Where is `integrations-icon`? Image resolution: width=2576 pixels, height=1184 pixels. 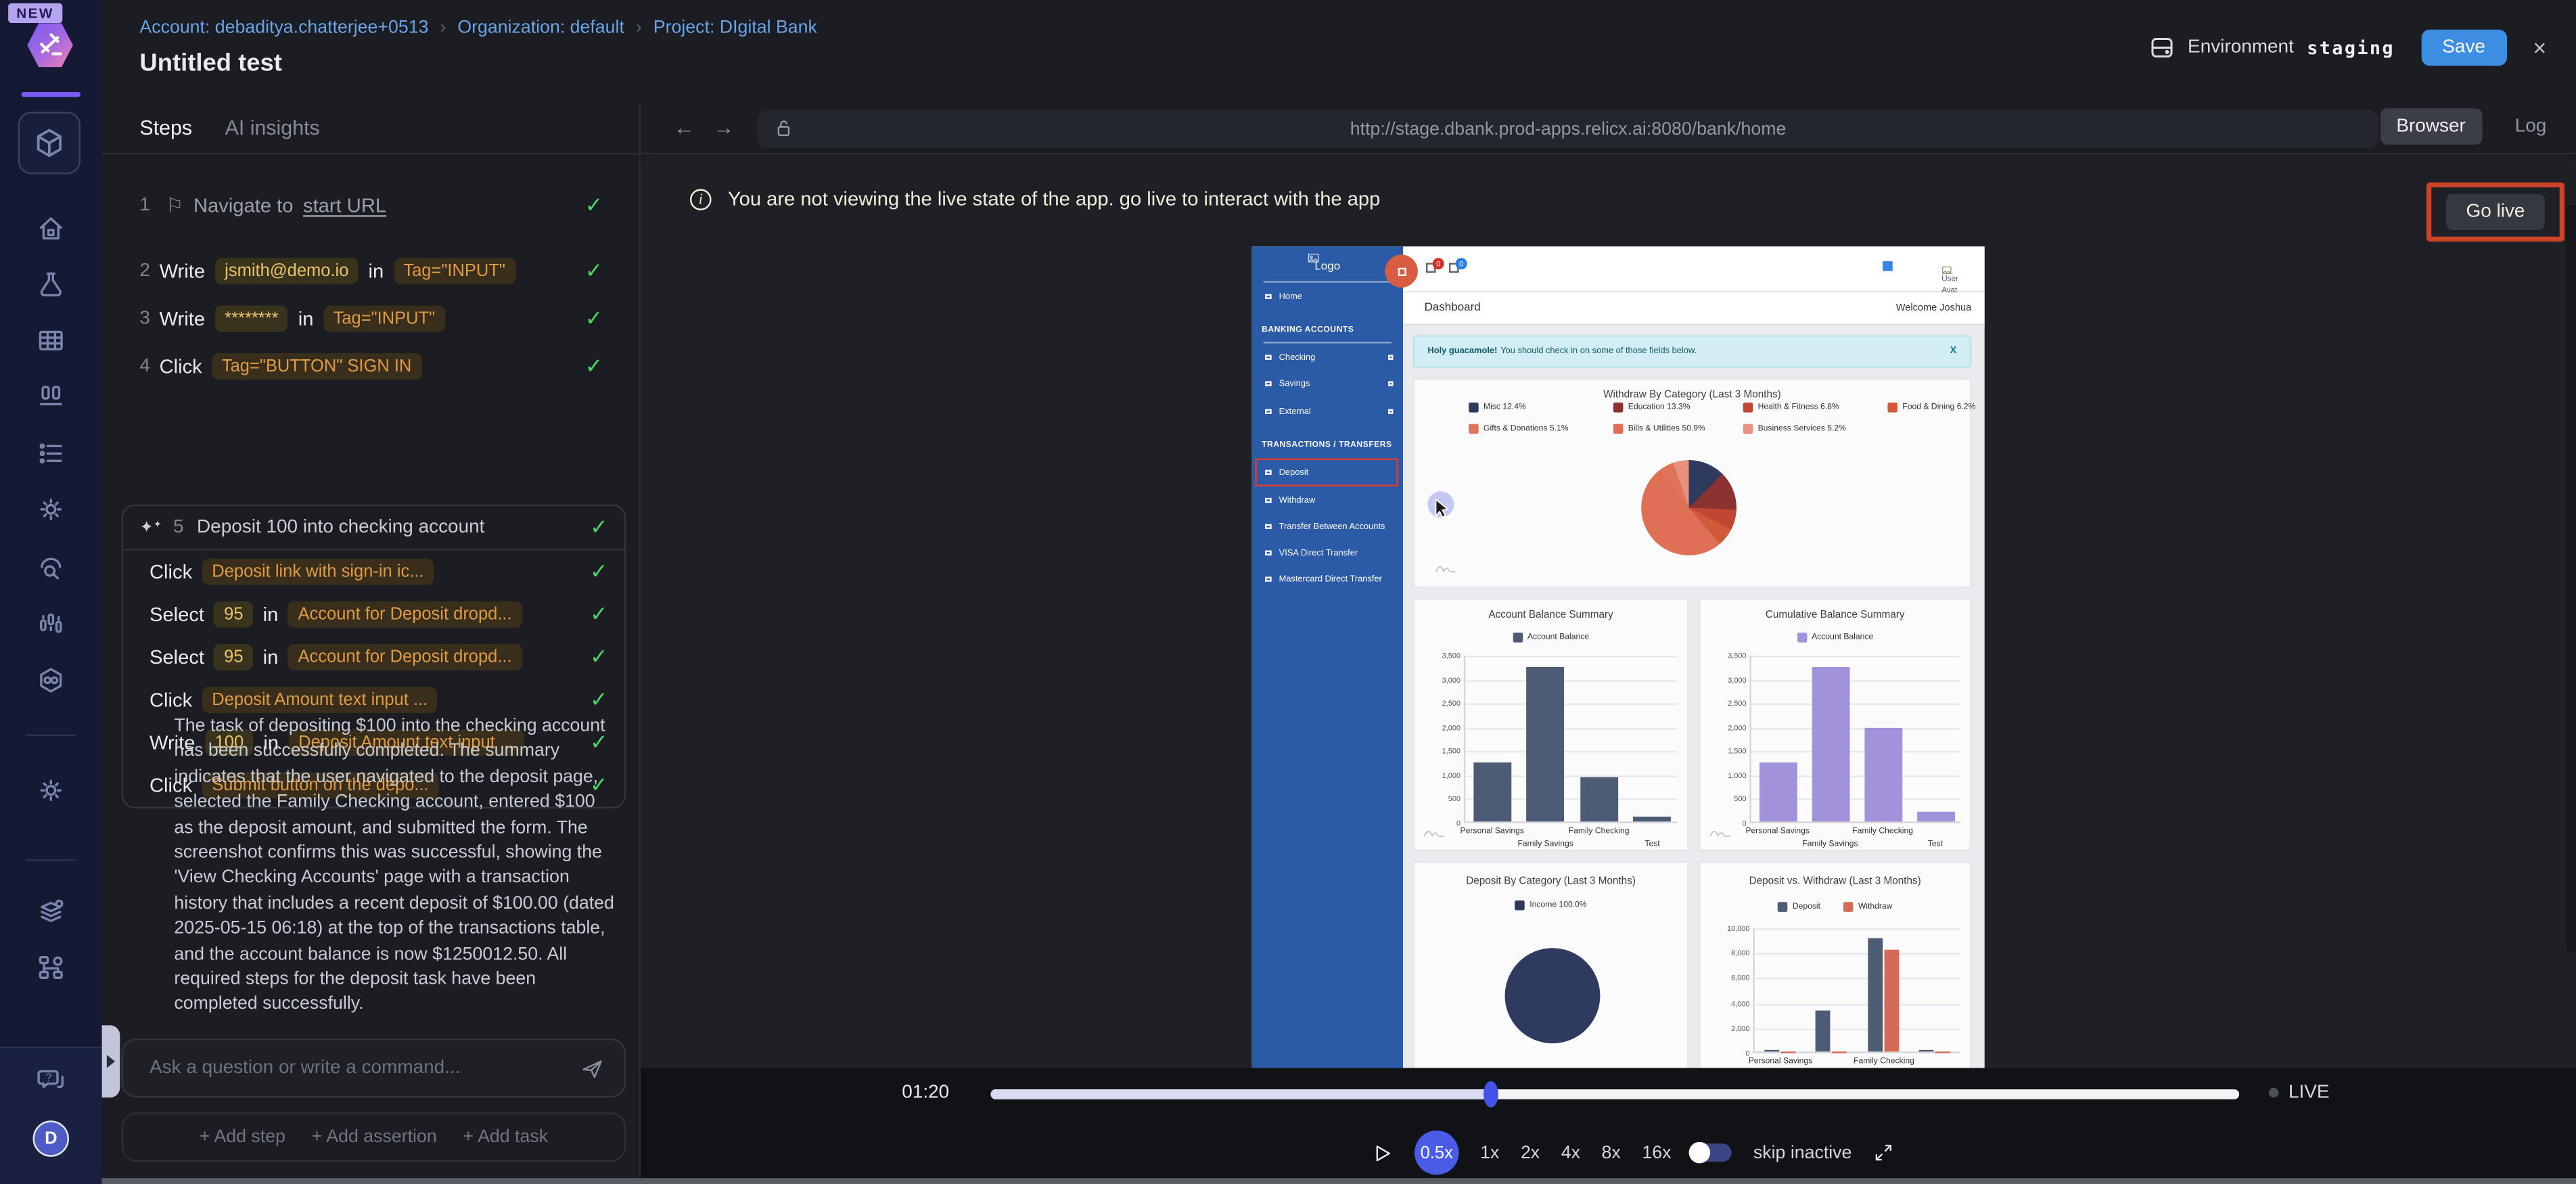
integrations-icon is located at coordinates (51, 681).